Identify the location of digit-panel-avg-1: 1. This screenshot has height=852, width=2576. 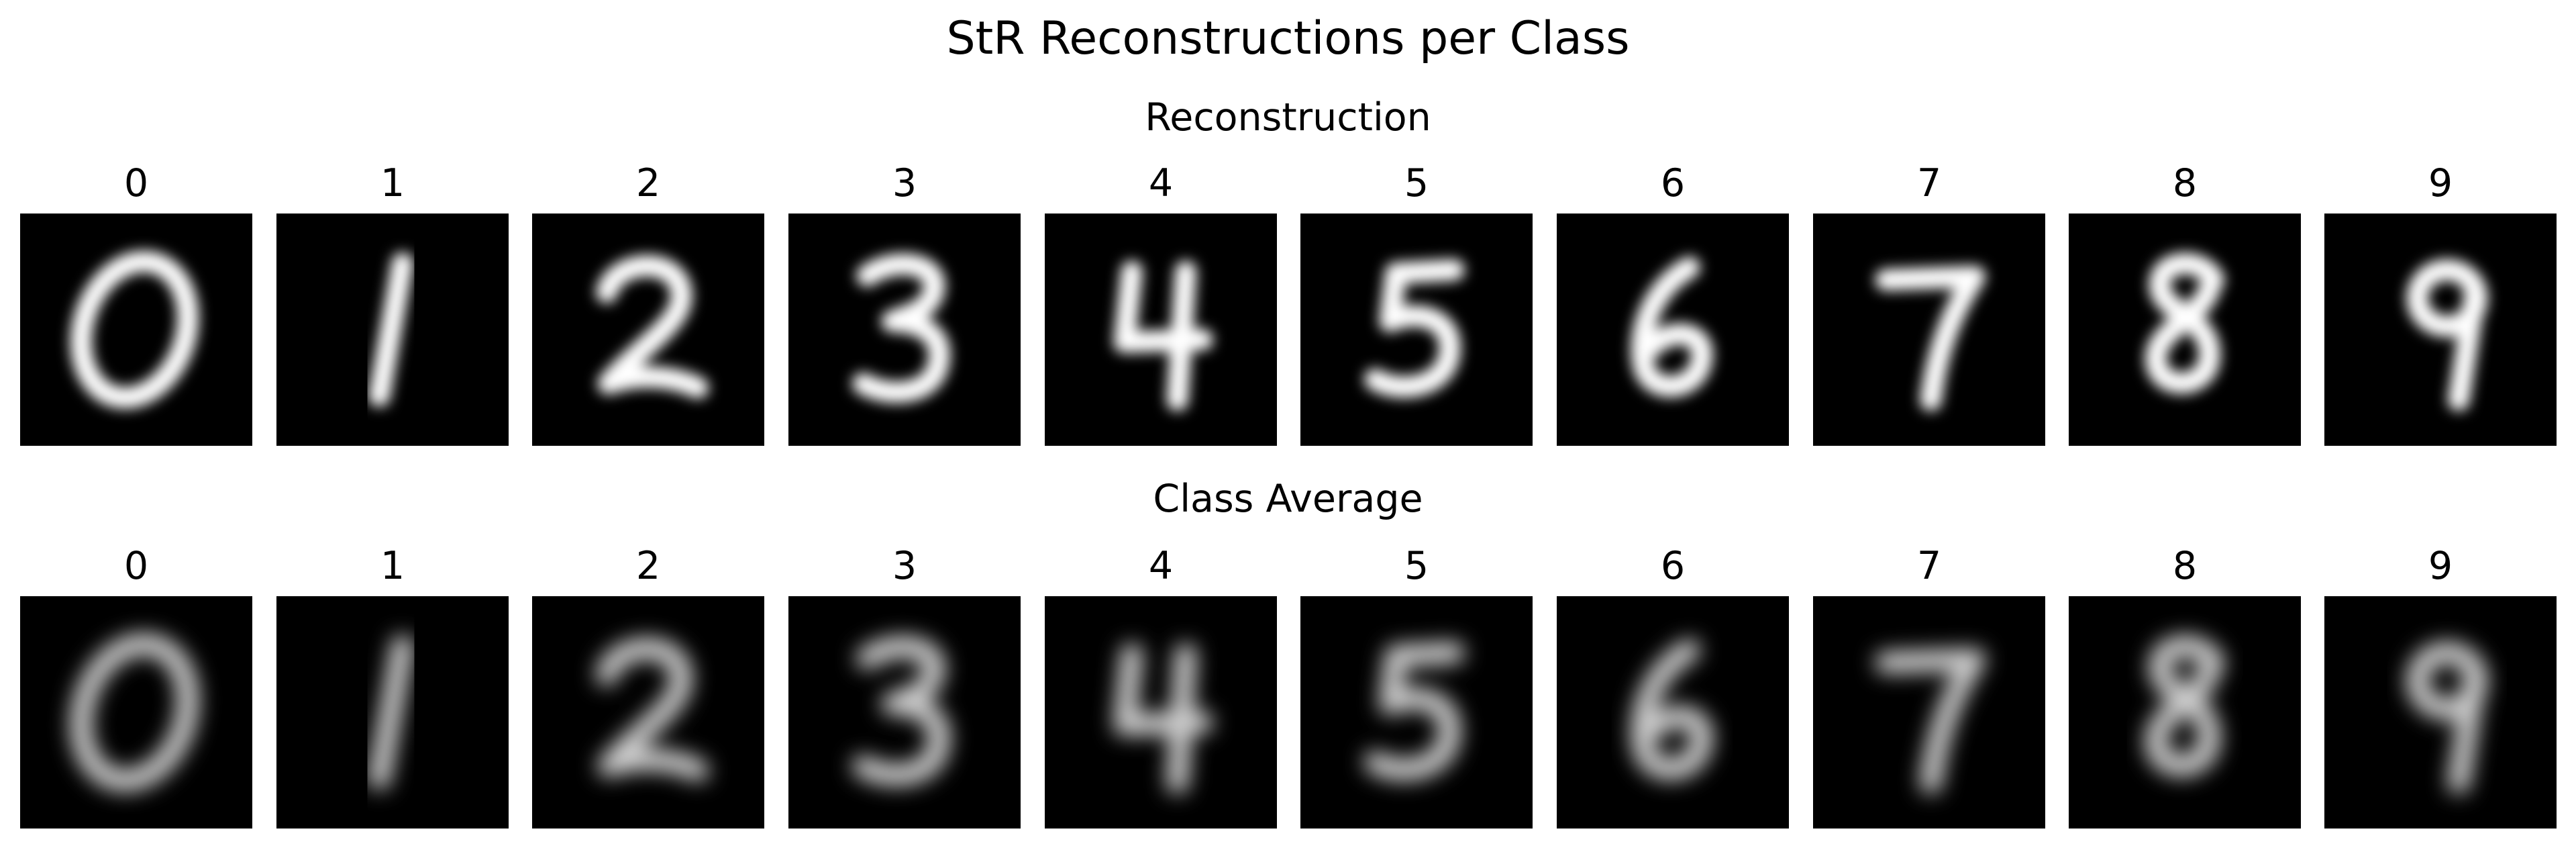
(392, 686).